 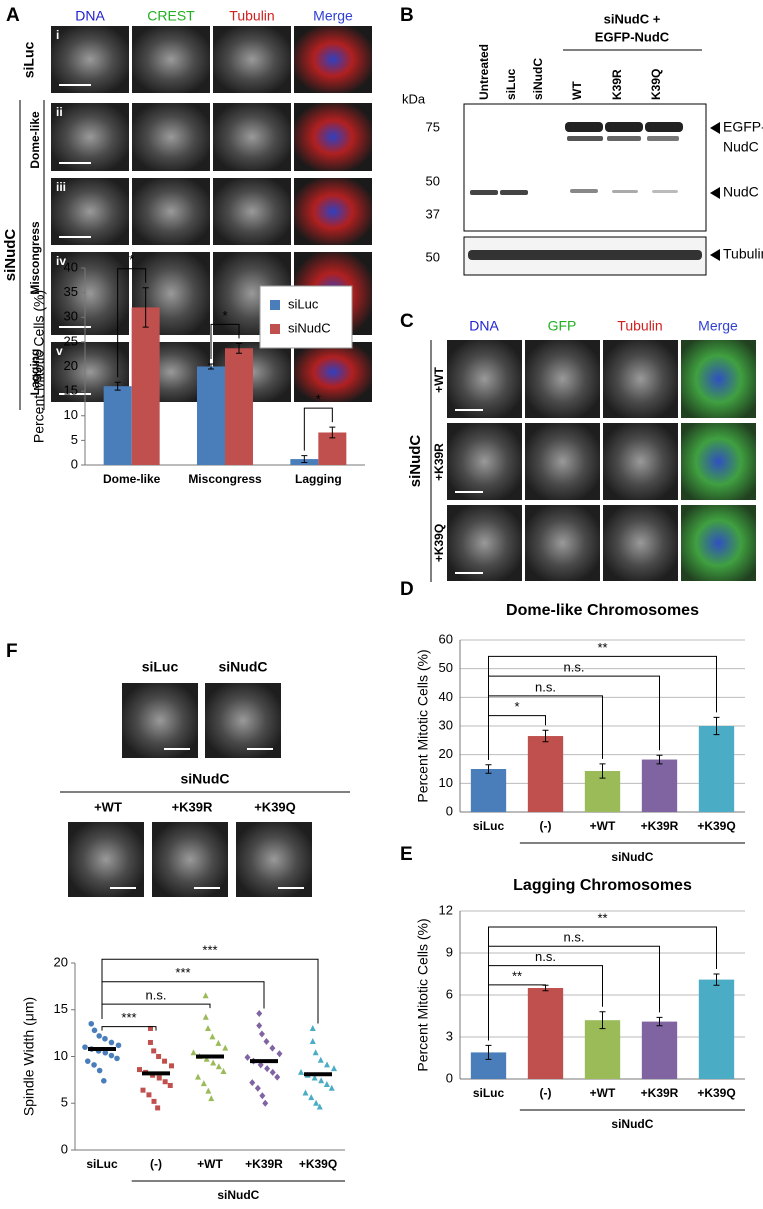 What do you see at coordinates (318, 1164) in the screenshot?
I see `x-tick-label: +K39Q` at bounding box center [318, 1164].